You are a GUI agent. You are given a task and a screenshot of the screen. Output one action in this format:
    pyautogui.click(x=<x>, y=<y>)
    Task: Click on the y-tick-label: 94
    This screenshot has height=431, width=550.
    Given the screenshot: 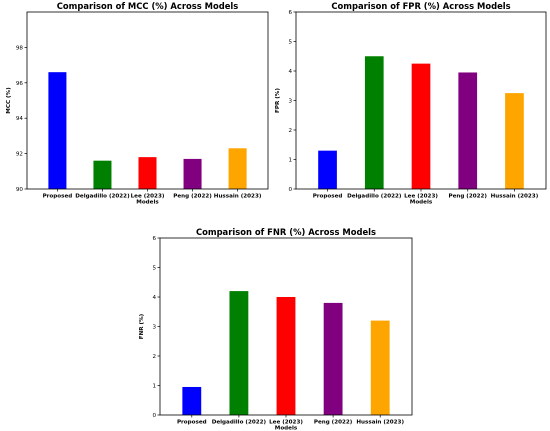 What is the action you would take?
    pyautogui.click(x=20, y=119)
    